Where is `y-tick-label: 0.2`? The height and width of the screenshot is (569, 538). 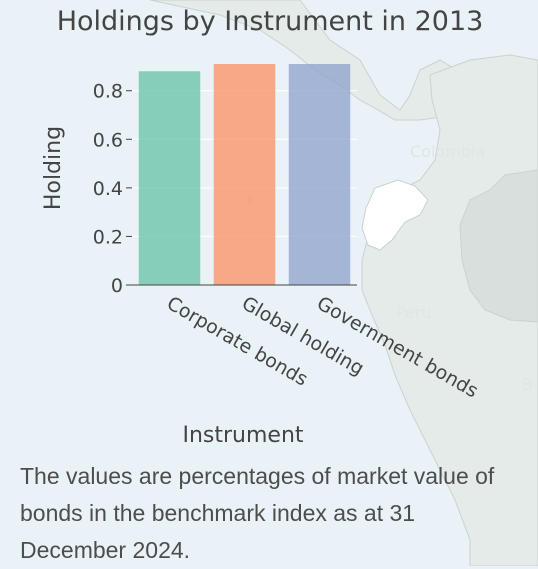
y-tick-label: 0.2 is located at coordinates (108, 237).